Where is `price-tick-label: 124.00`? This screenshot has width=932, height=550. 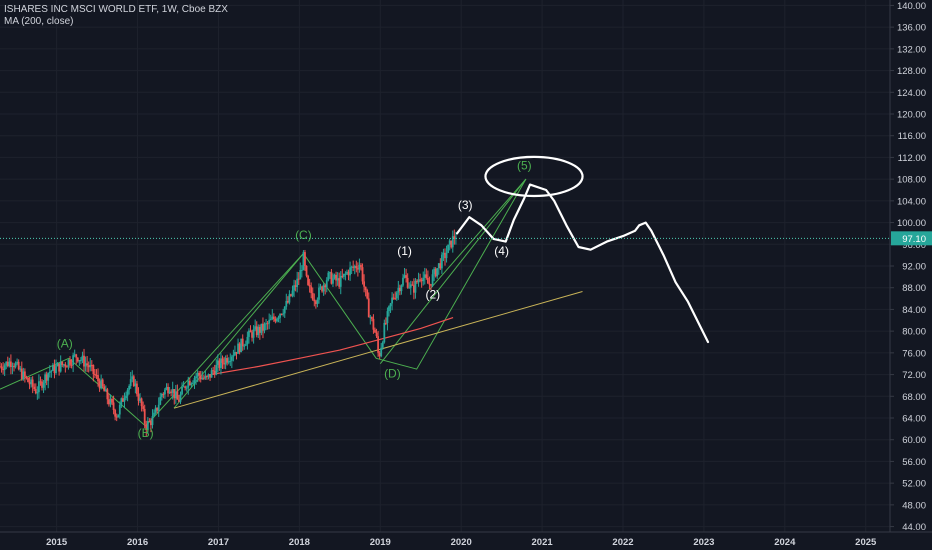
price-tick-label: 124.00 is located at coordinates (911, 93).